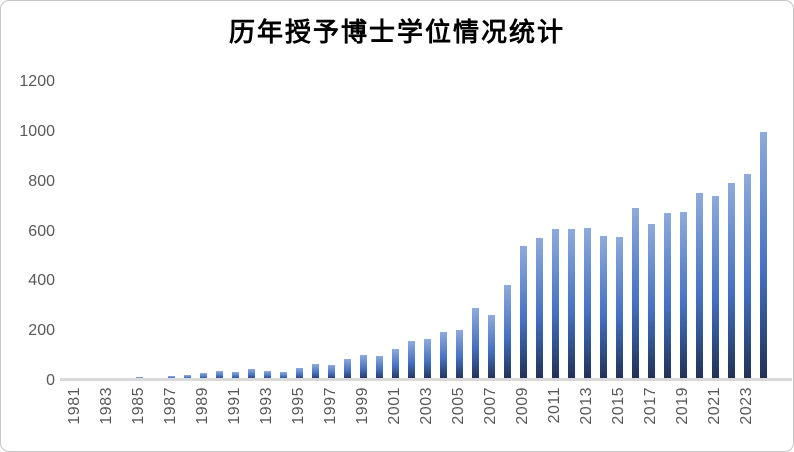  I want to click on y-tick-label-200: 200, so click(41, 331).